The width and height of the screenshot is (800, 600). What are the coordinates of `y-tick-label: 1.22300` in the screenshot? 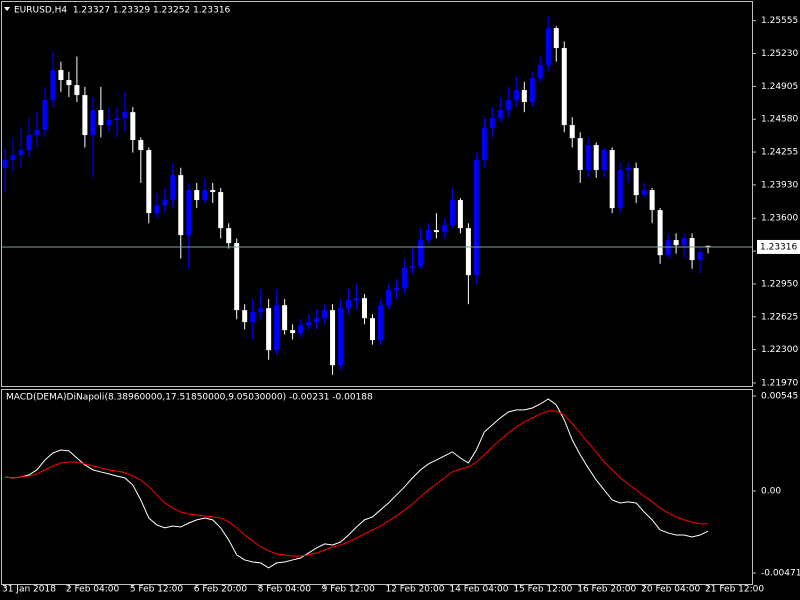 It's located at (779, 350).